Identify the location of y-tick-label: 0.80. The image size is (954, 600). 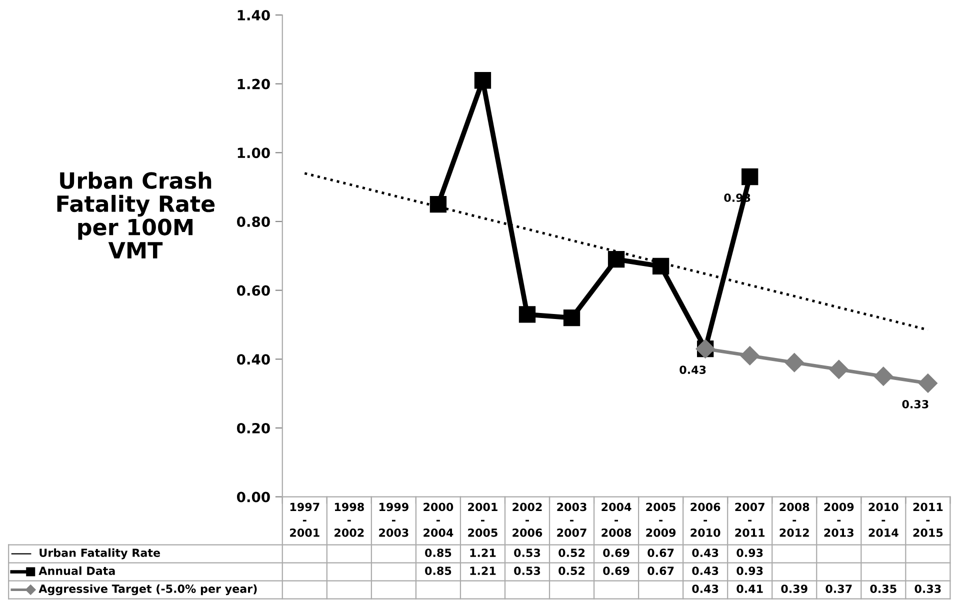
(253, 221).